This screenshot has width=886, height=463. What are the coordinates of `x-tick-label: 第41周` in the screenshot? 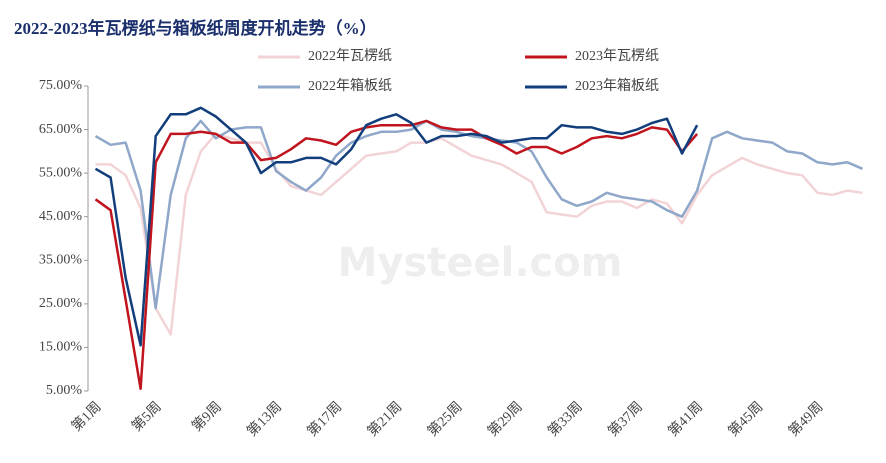 It's located at (685, 419).